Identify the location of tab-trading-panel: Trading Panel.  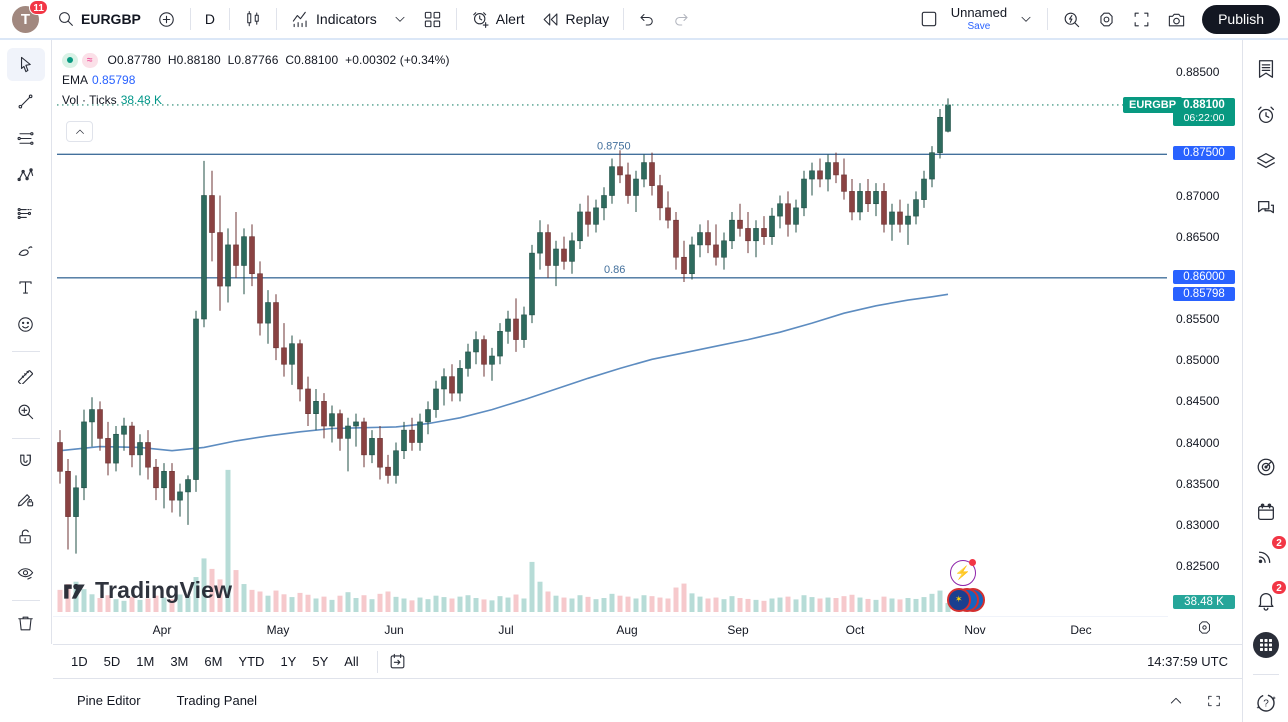
(217, 700).